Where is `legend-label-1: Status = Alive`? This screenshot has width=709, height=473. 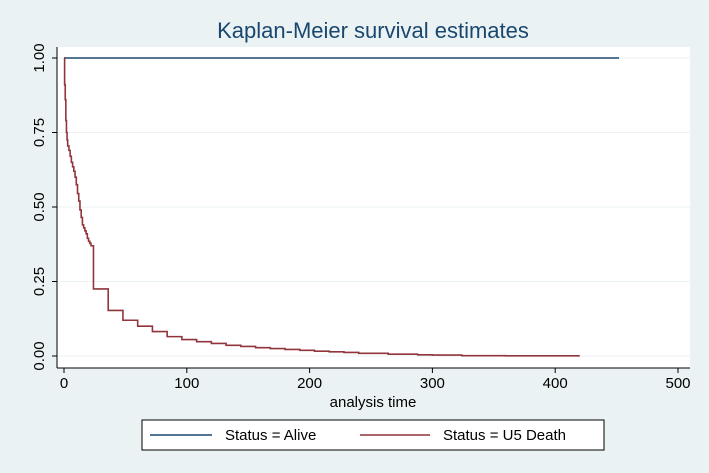
legend-label-1: Status = Alive is located at coordinates (270, 435).